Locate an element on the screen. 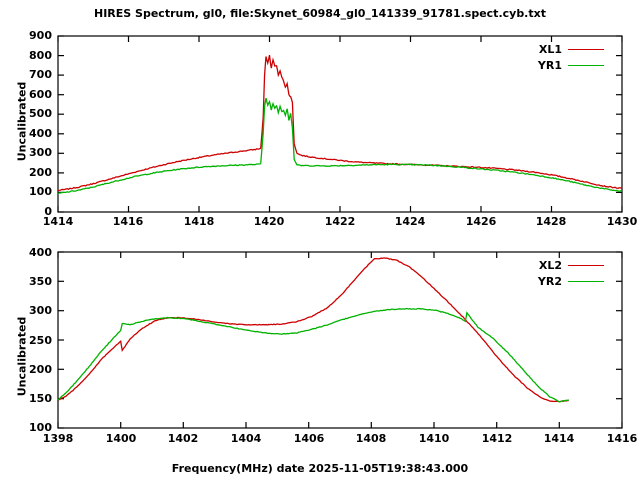  top-xtick-1426: 1426 is located at coordinates (481, 221).